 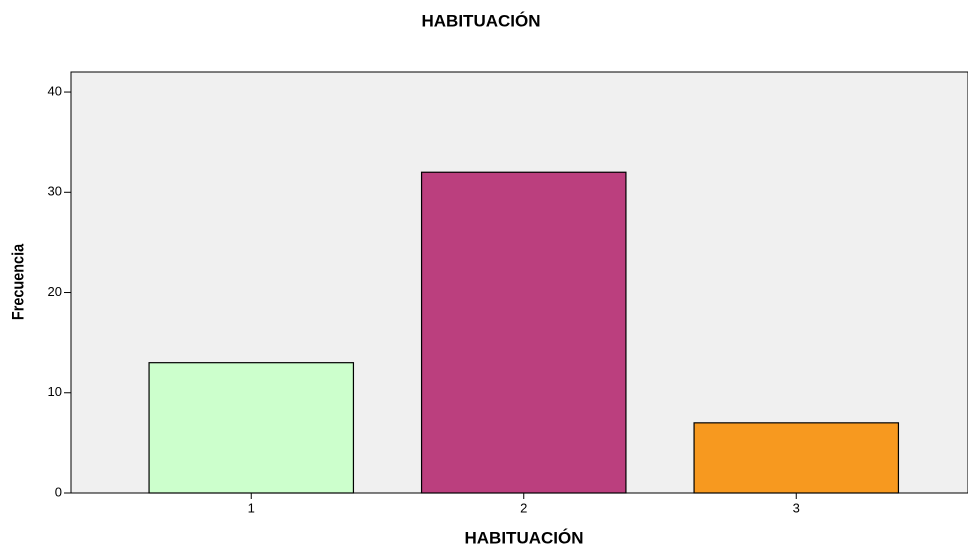 What do you see at coordinates (481, 20) in the screenshot?
I see `chart-title: HABITUACIÓN` at bounding box center [481, 20].